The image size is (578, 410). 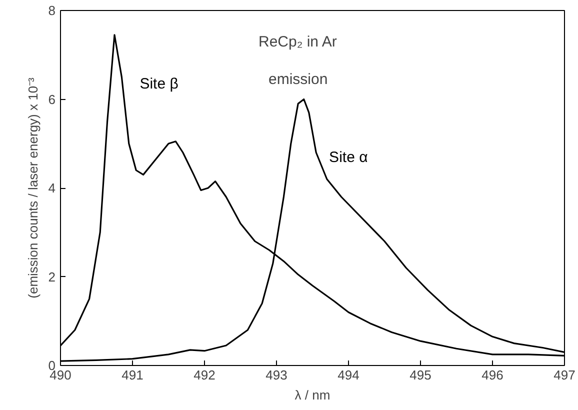 I want to click on y-axis-title: (emission counts / laser energy) x 10⁻³, so click(x=32, y=187).